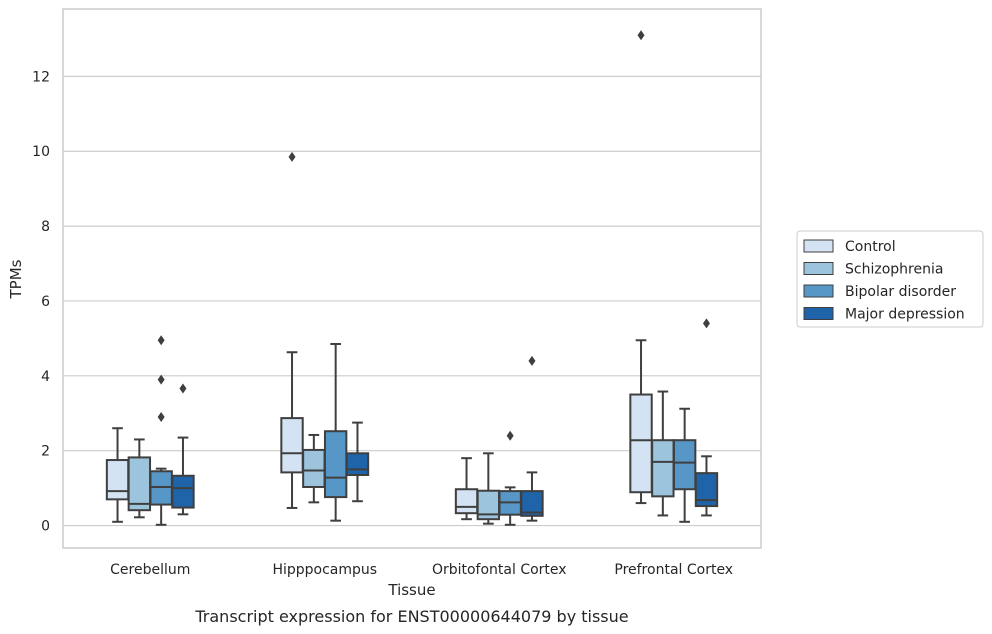 Image resolution: width=992 pixels, height=634 pixels. Describe the element at coordinates (894, 270) in the screenshot. I see `legend-entry: Schizophrenia` at that location.